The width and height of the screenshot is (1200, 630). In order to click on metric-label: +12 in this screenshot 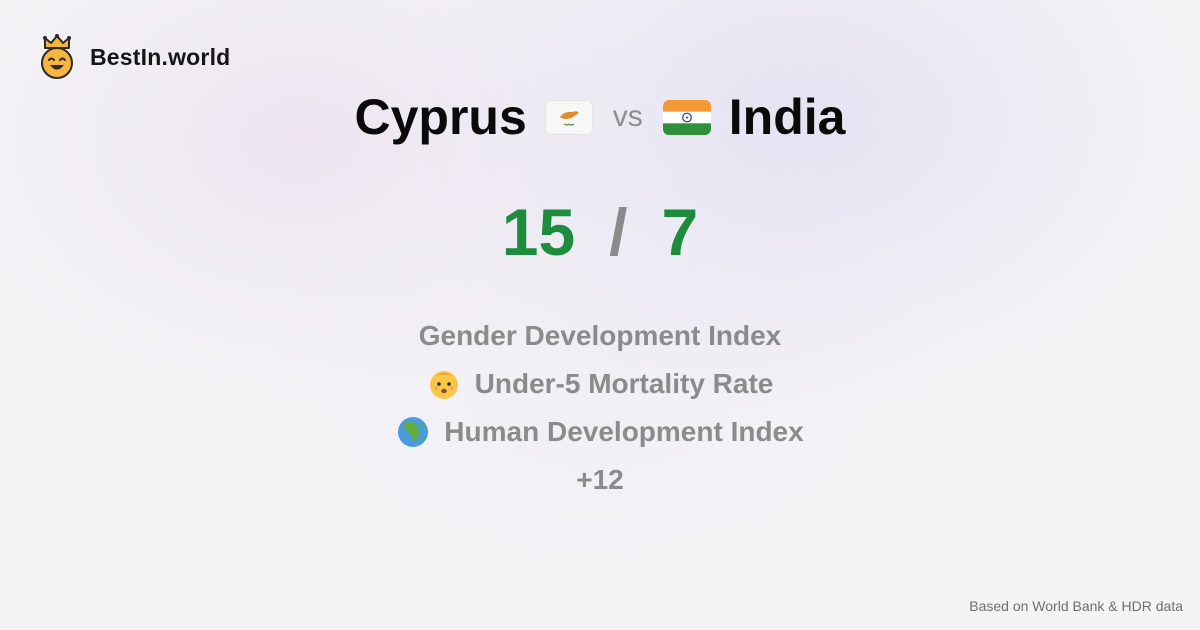, I will do `click(600, 479)`.